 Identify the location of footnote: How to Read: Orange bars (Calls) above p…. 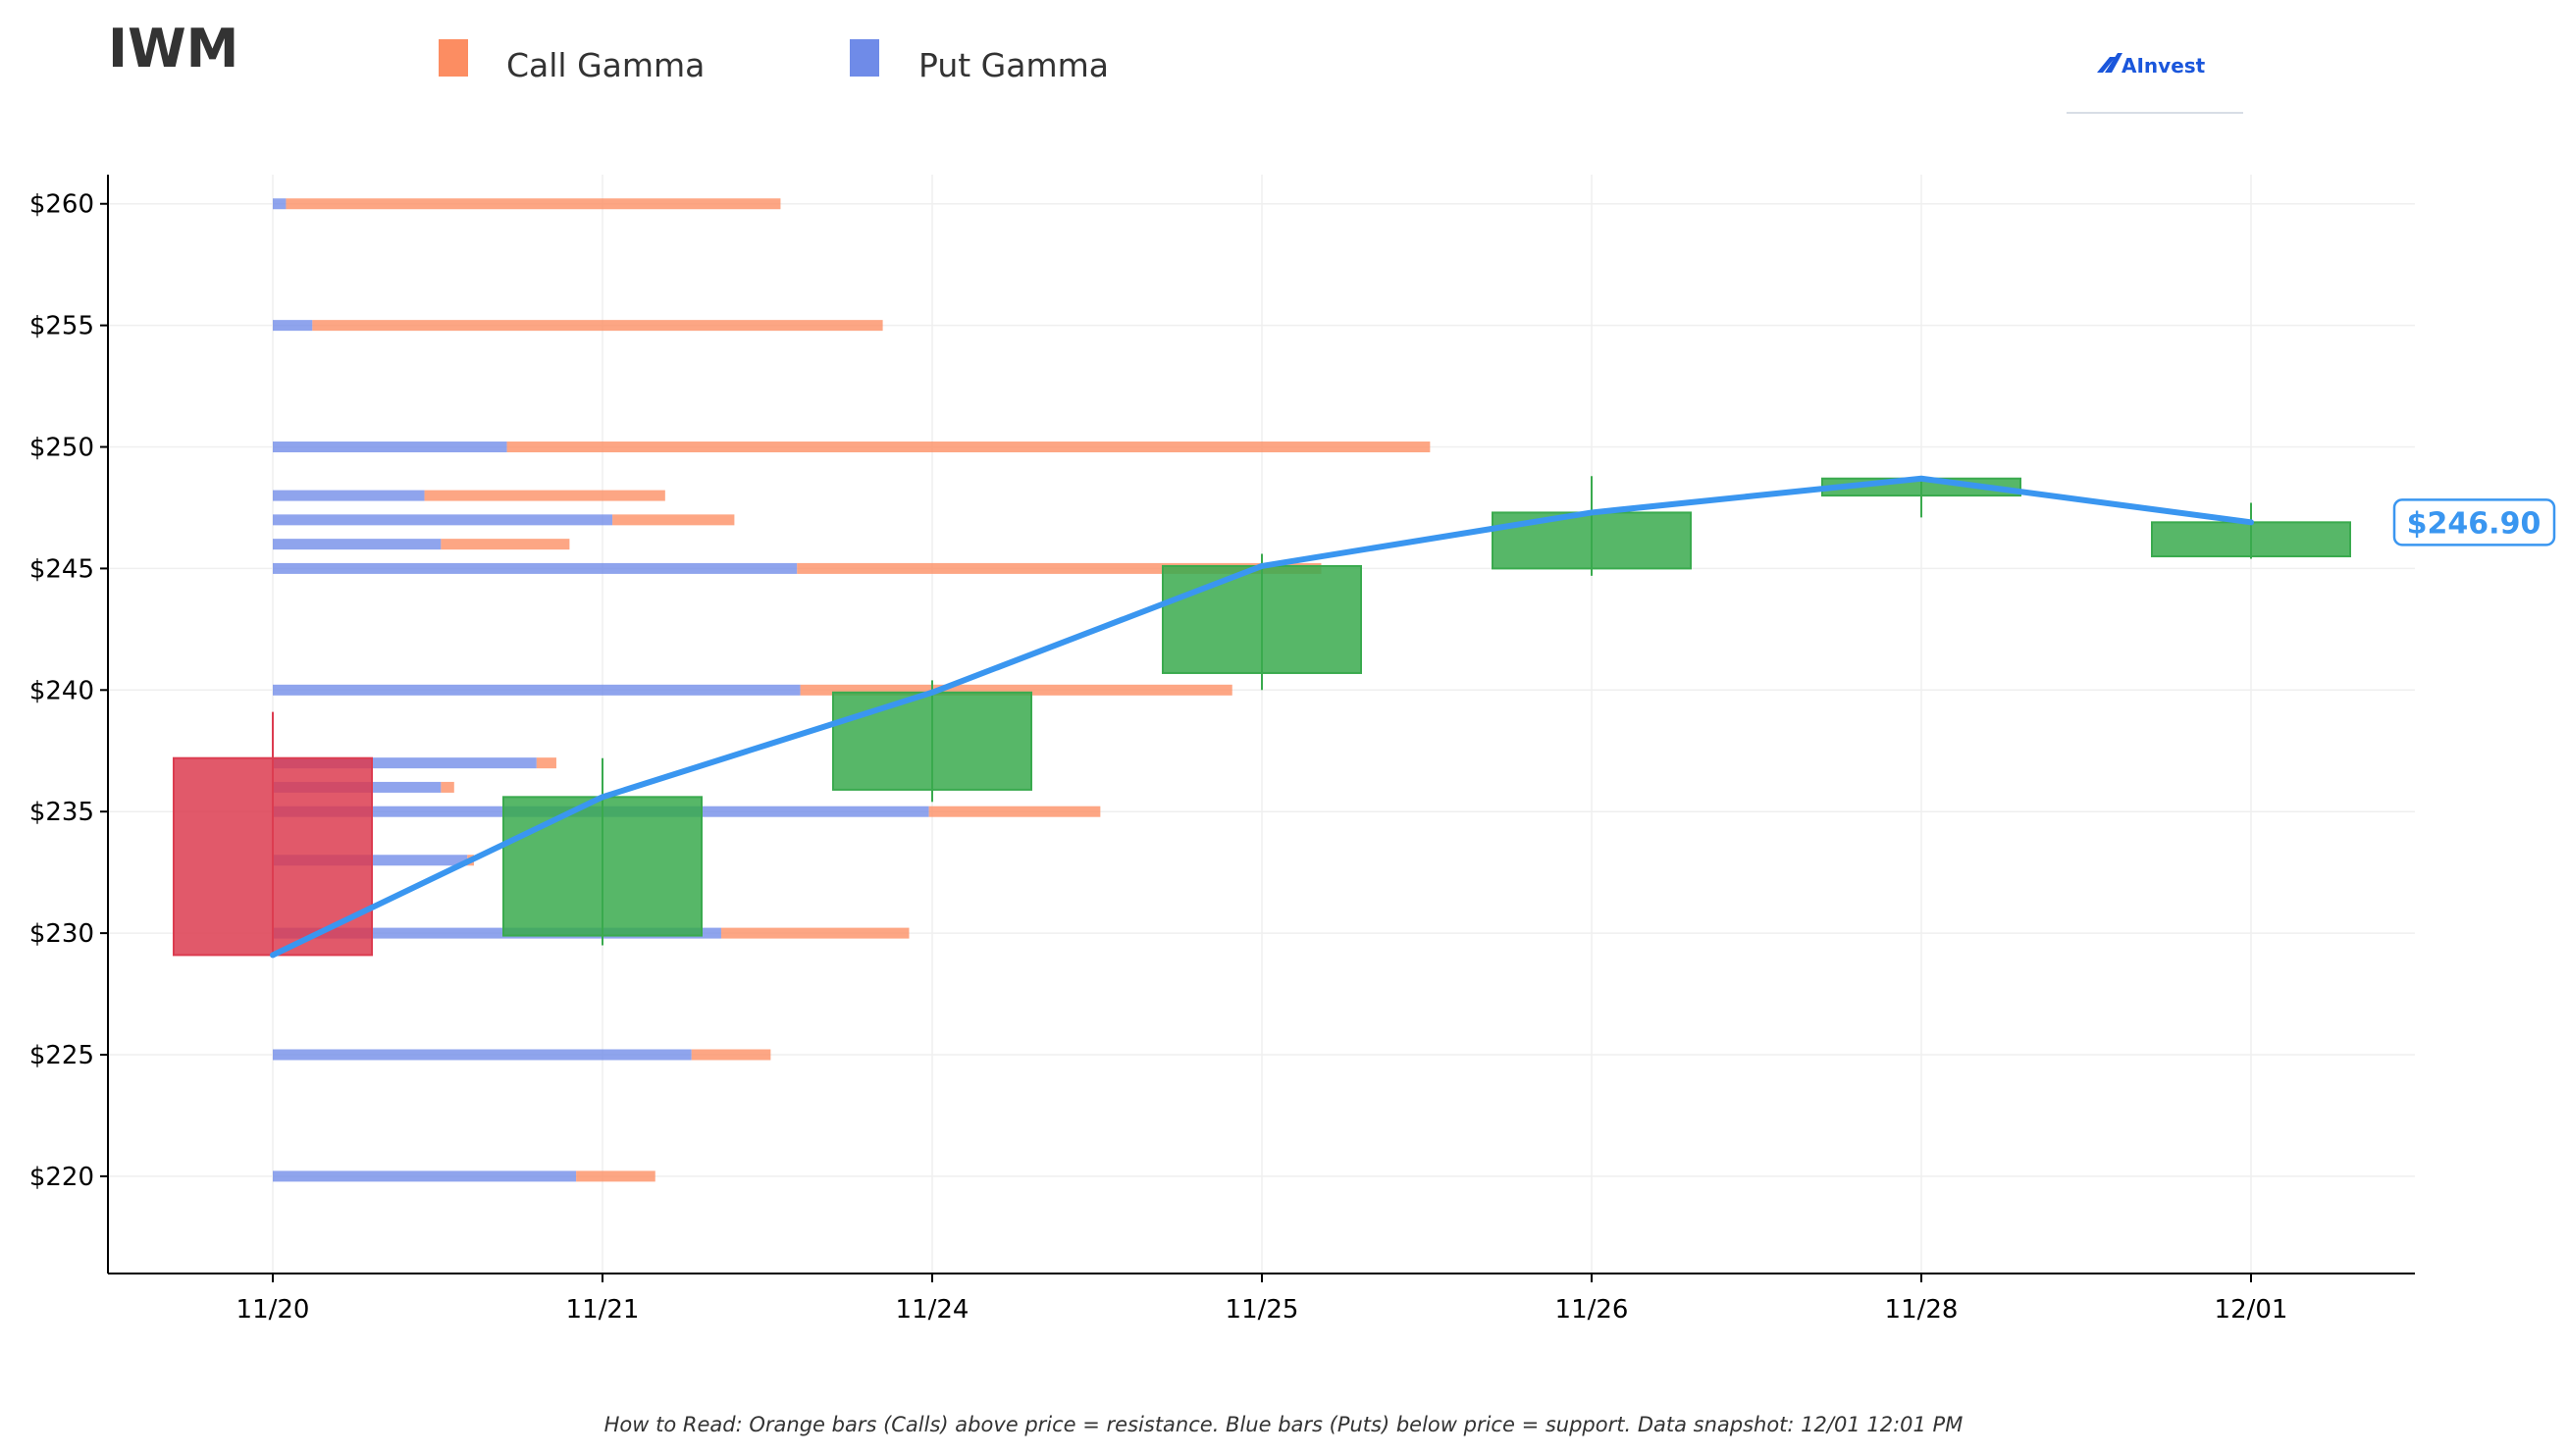
(1284, 1424).